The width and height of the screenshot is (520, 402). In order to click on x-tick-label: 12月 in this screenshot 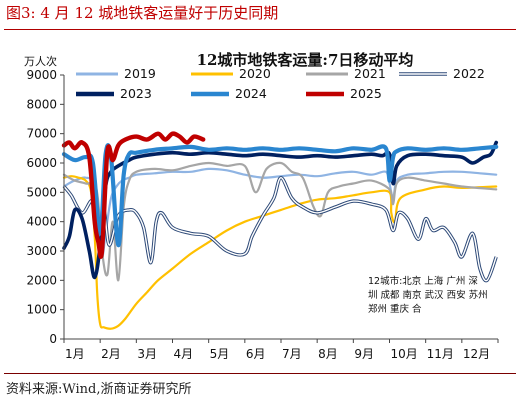, I will do `click(476, 354)`.